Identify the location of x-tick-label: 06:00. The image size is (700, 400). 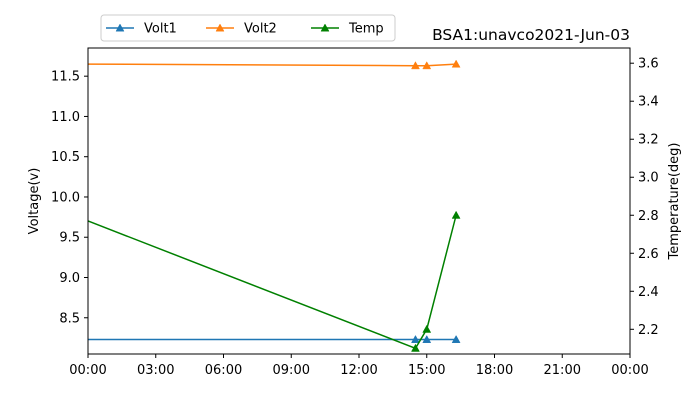
(223, 370).